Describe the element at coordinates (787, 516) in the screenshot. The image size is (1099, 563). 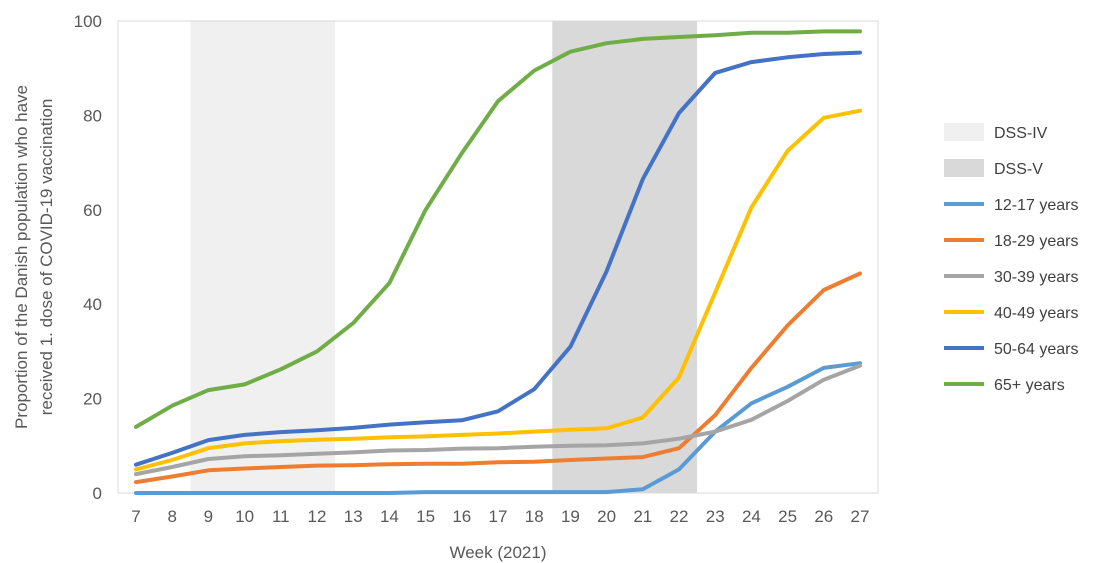
I see `x-tick-label: 25` at that location.